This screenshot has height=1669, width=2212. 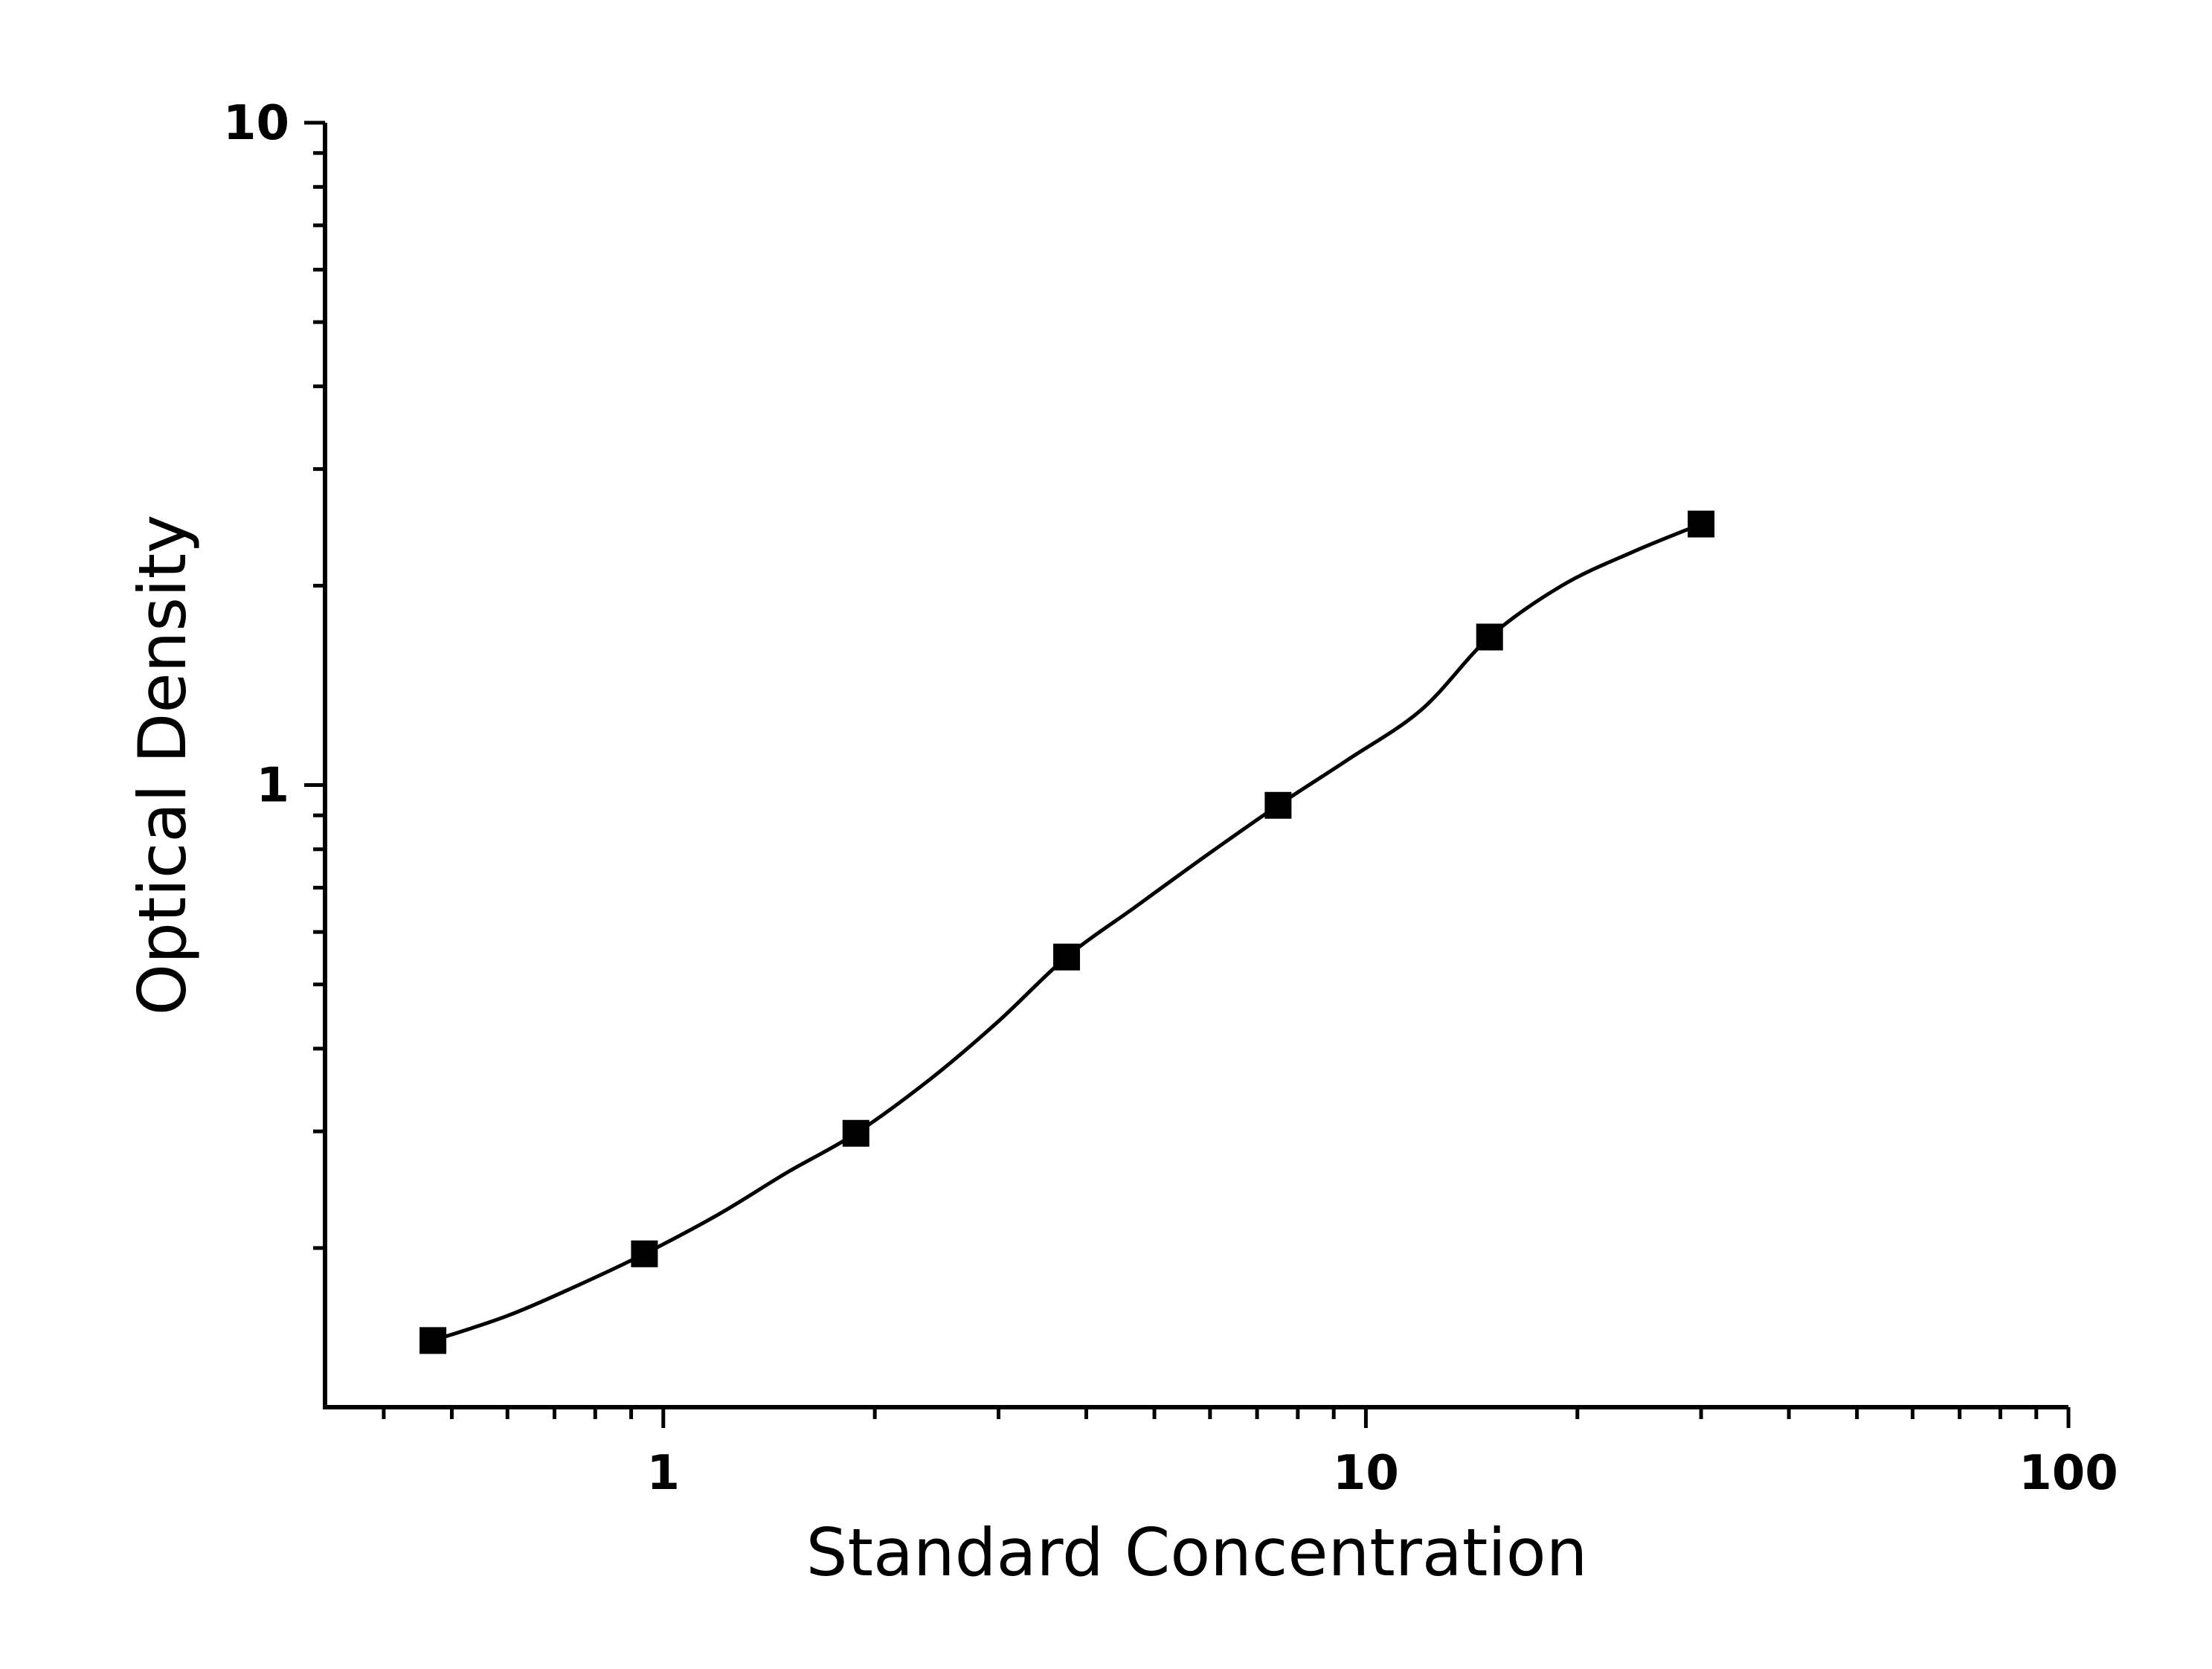 I want to click on y-tick-label: 10, so click(x=256, y=124).